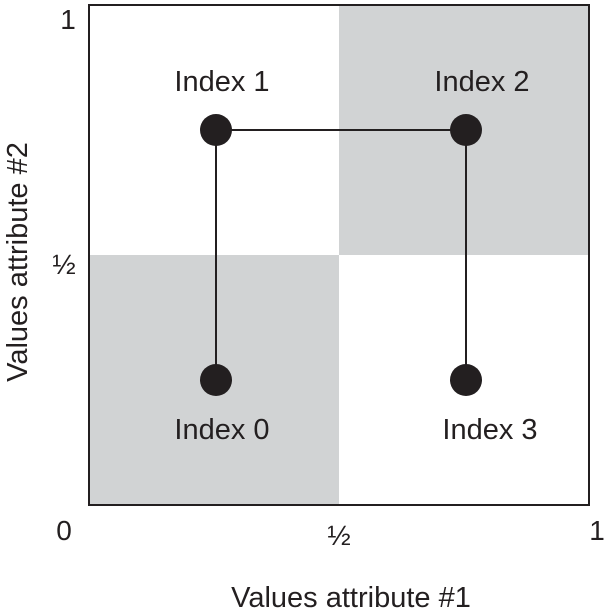  I want to click on point-label-index-2: Index 2, so click(481, 82).